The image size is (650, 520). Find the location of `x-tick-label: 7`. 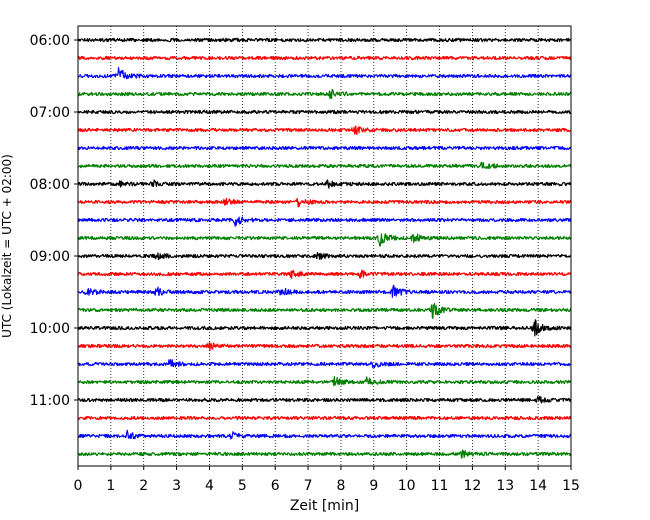

x-tick-label: 7 is located at coordinates (308, 486).